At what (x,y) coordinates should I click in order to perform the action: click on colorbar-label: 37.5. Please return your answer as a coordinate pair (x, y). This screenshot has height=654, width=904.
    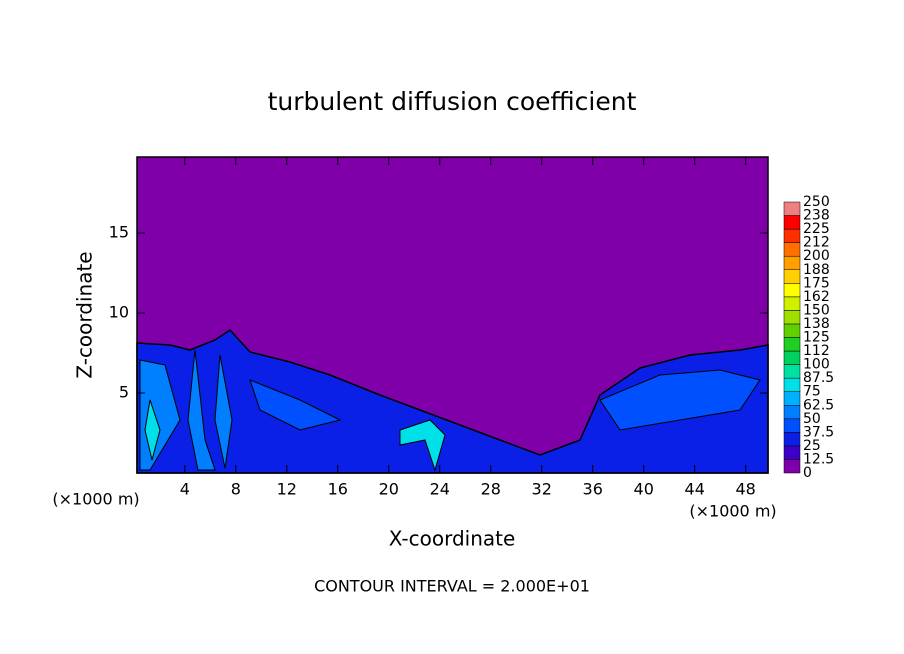
    Looking at the image, I should click on (818, 432).